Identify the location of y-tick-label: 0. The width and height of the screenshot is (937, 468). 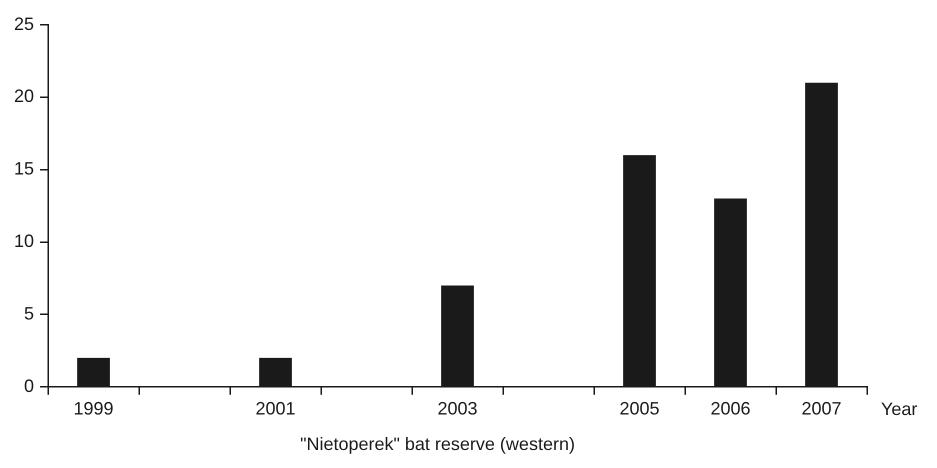
(29, 386).